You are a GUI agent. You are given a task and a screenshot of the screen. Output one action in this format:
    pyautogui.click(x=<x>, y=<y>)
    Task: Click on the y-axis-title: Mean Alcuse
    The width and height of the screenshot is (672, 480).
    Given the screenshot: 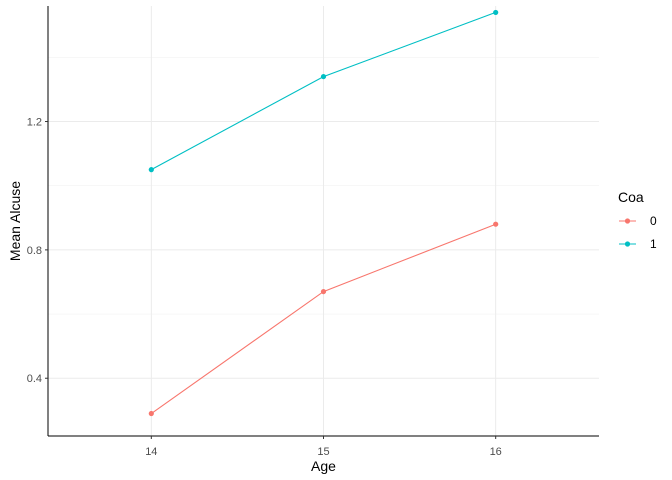 What is the action you would take?
    pyautogui.click(x=15, y=221)
    